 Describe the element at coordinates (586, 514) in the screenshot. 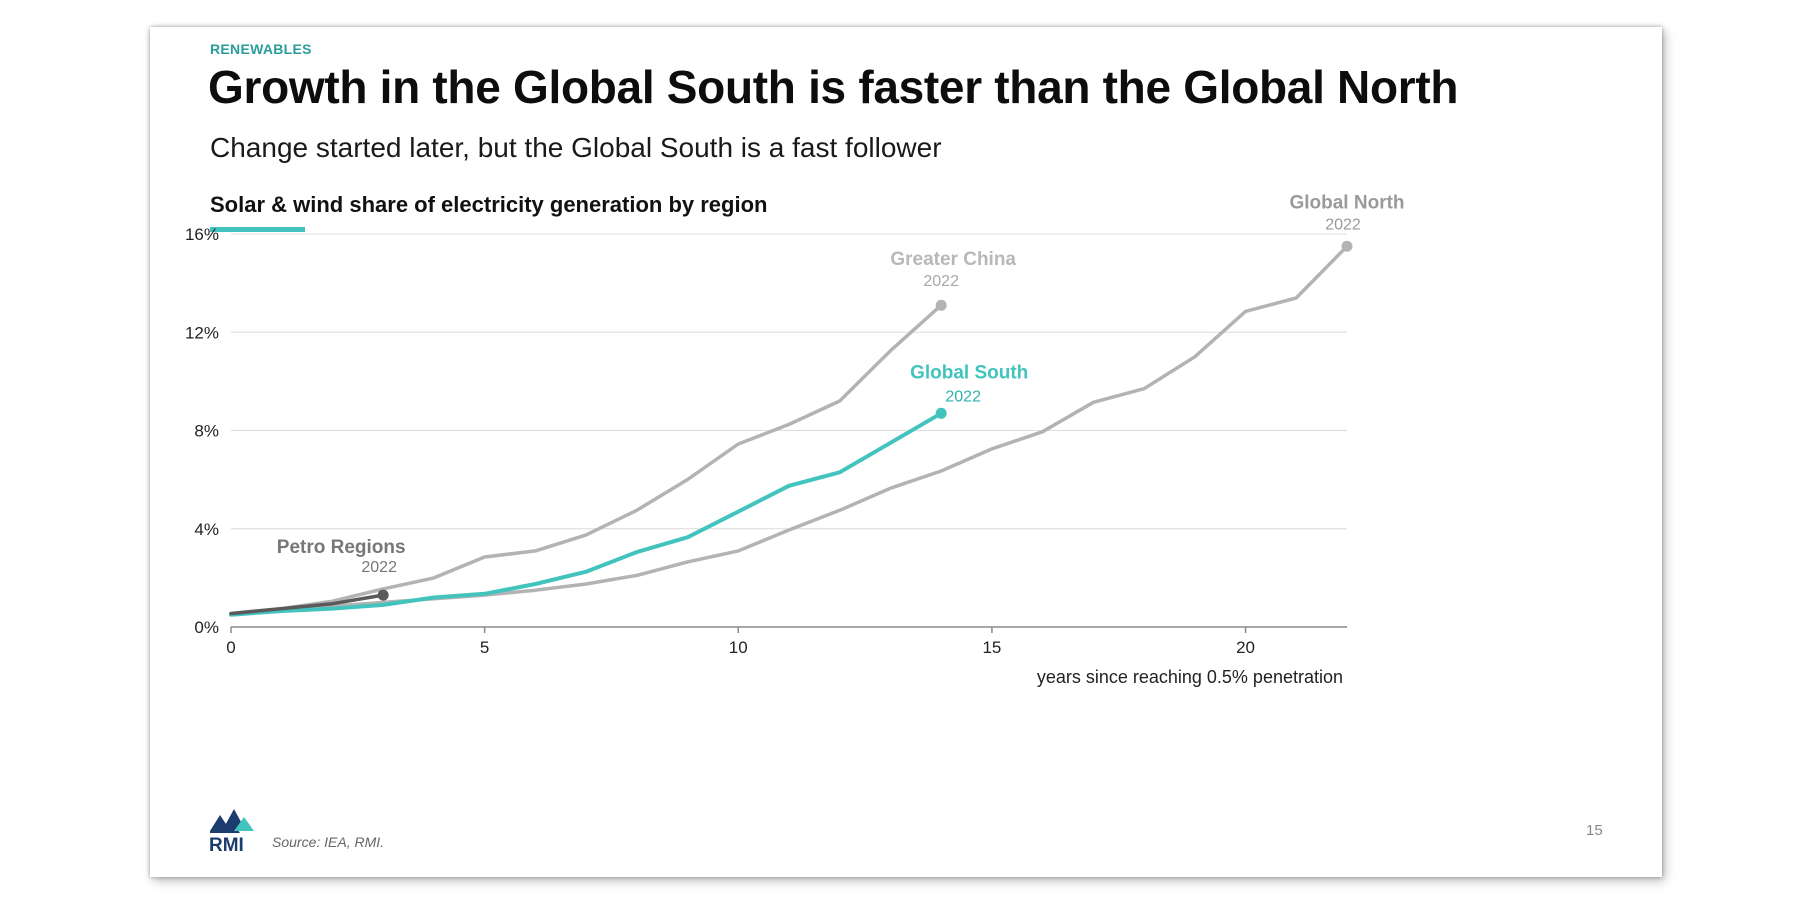

I see `series-line-global-south` at that location.